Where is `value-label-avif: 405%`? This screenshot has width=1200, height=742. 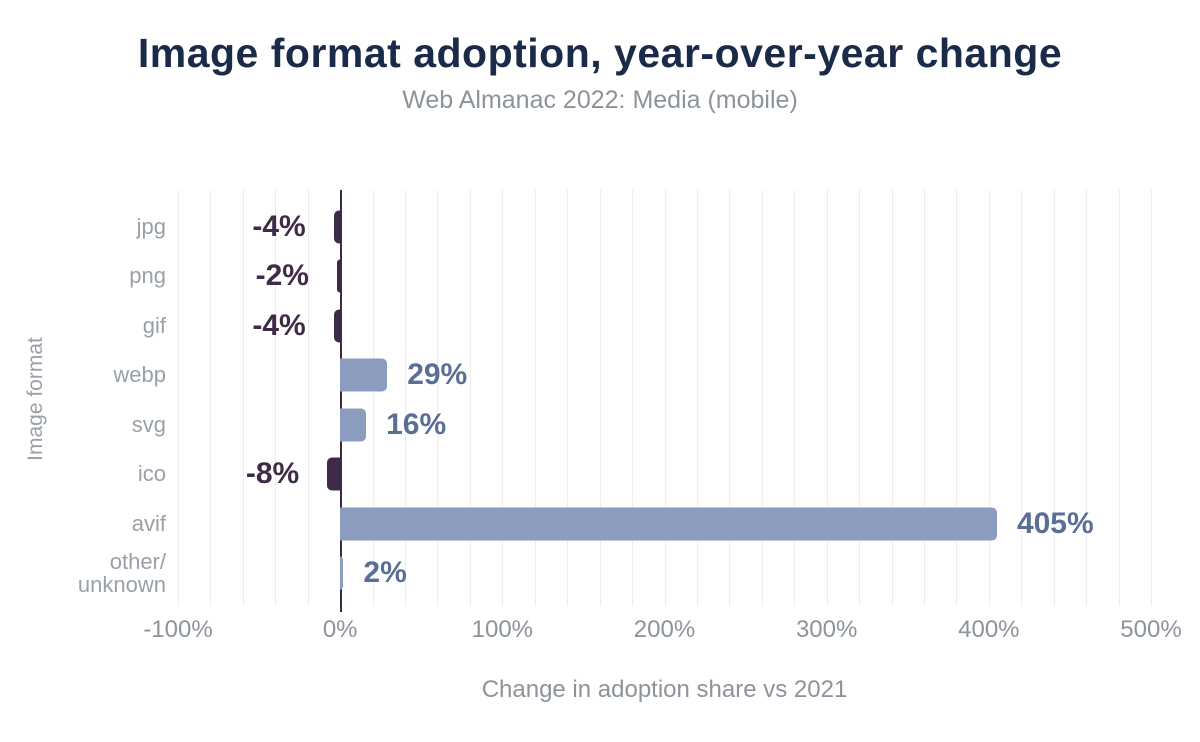 value-label-avif: 405% is located at coordinates (1055, 523).